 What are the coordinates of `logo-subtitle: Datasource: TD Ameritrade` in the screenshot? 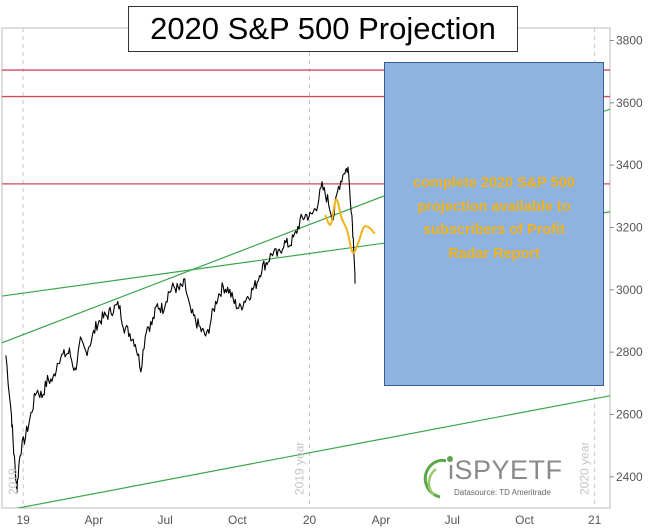 It's located at (502, 492).